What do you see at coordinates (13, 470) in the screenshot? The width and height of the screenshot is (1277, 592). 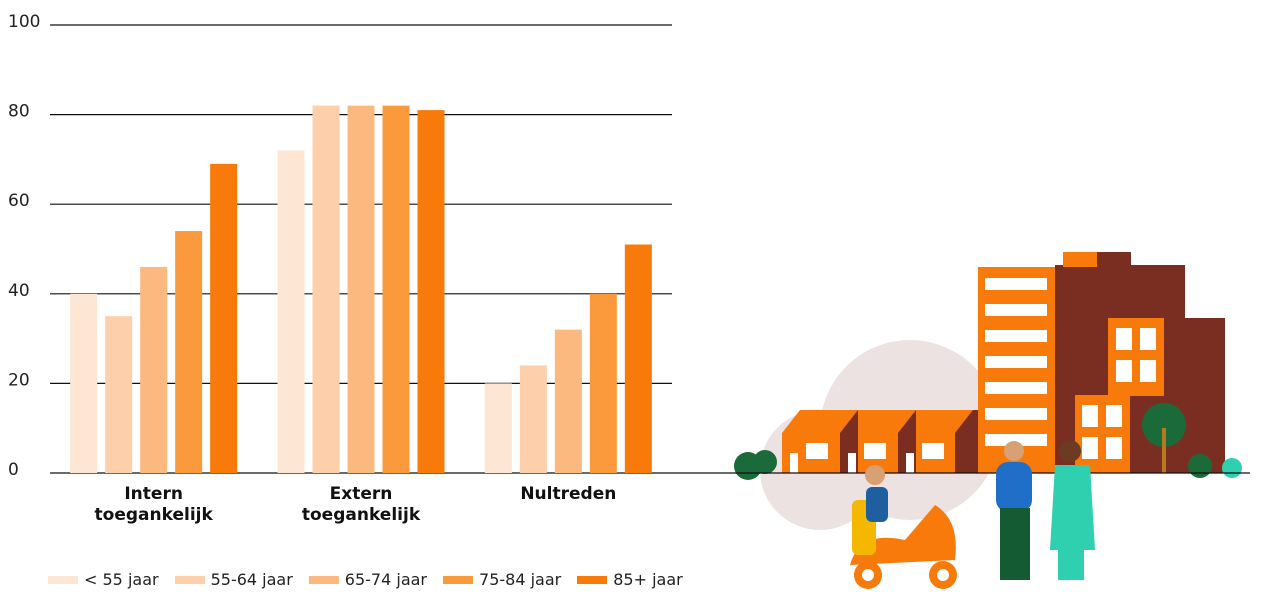 I see `y-tick-label: 0` at bounding box center [13, 470].